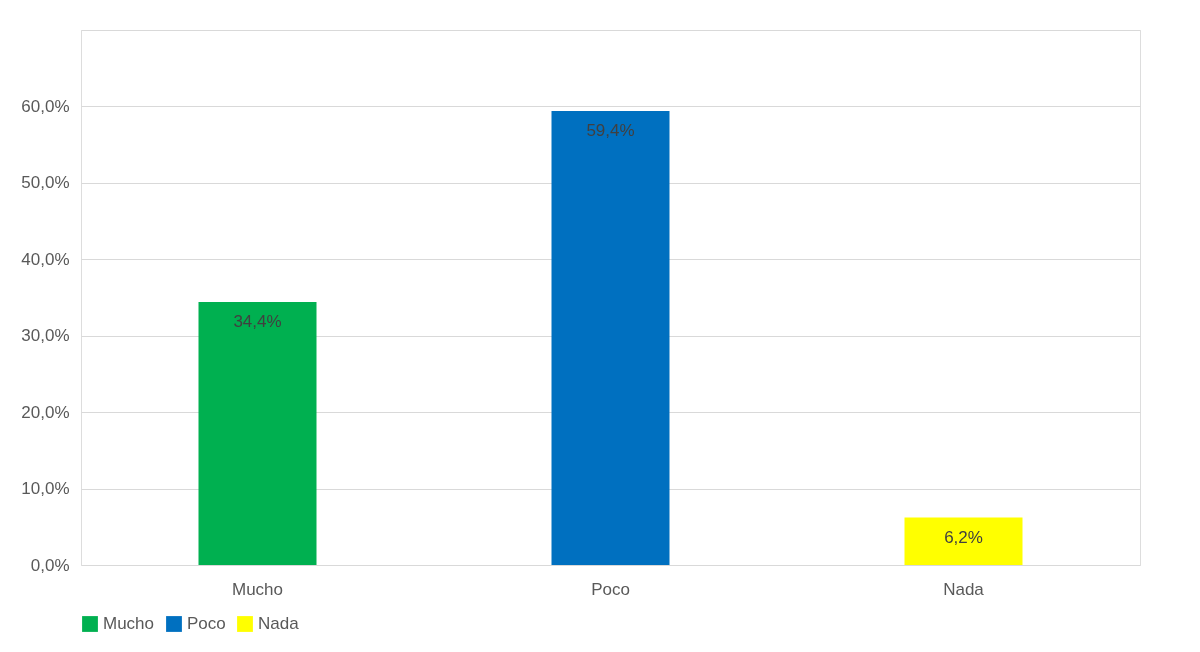 Image resolution: width=1200 pixels, height=652 pixels. Describe the element at coordinates (279, 623) in the screenshot. I see `legend-label: Nada` at that location.